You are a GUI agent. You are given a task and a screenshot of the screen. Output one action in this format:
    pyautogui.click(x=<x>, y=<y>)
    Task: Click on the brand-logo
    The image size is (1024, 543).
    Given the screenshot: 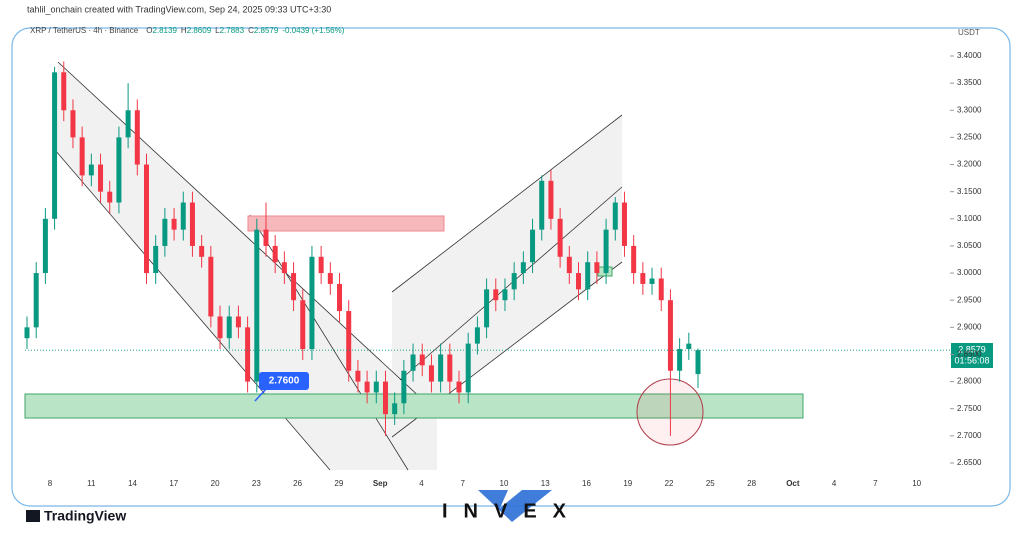 What is the action you would take?
    pyautogui.click(x=33, y=516)
    